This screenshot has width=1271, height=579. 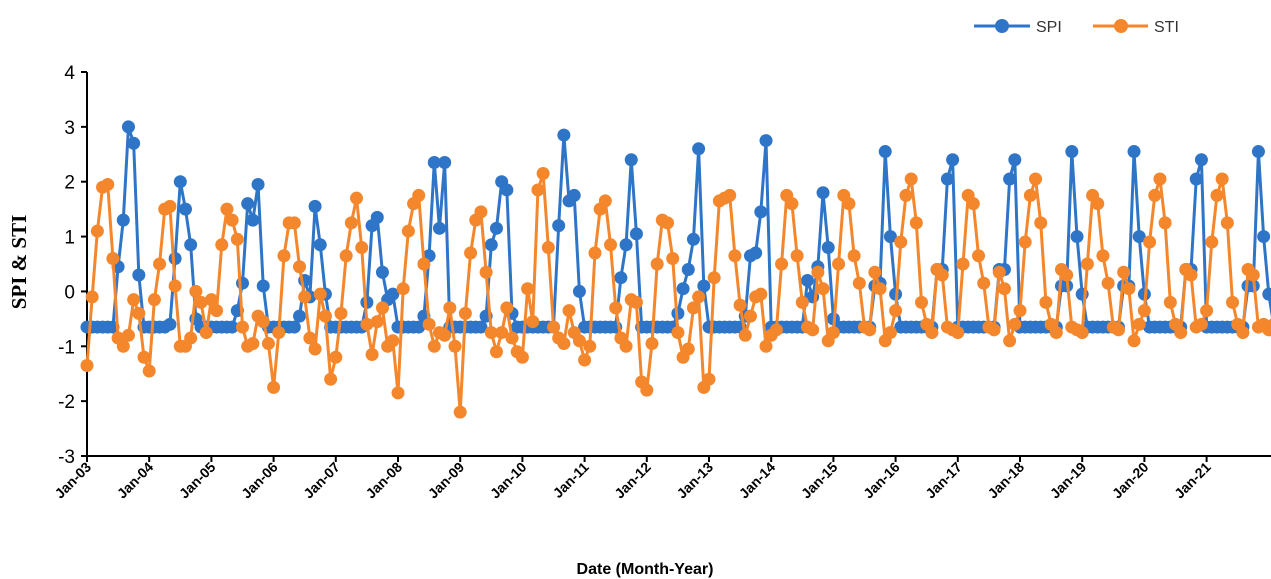 I want to click on y-tick-label: 3, so click(x=69, y=128).